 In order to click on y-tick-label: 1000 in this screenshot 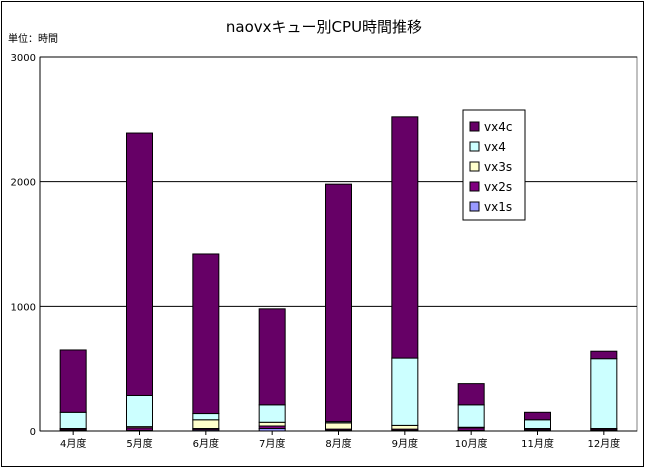, I will do `click(23, 307)`.